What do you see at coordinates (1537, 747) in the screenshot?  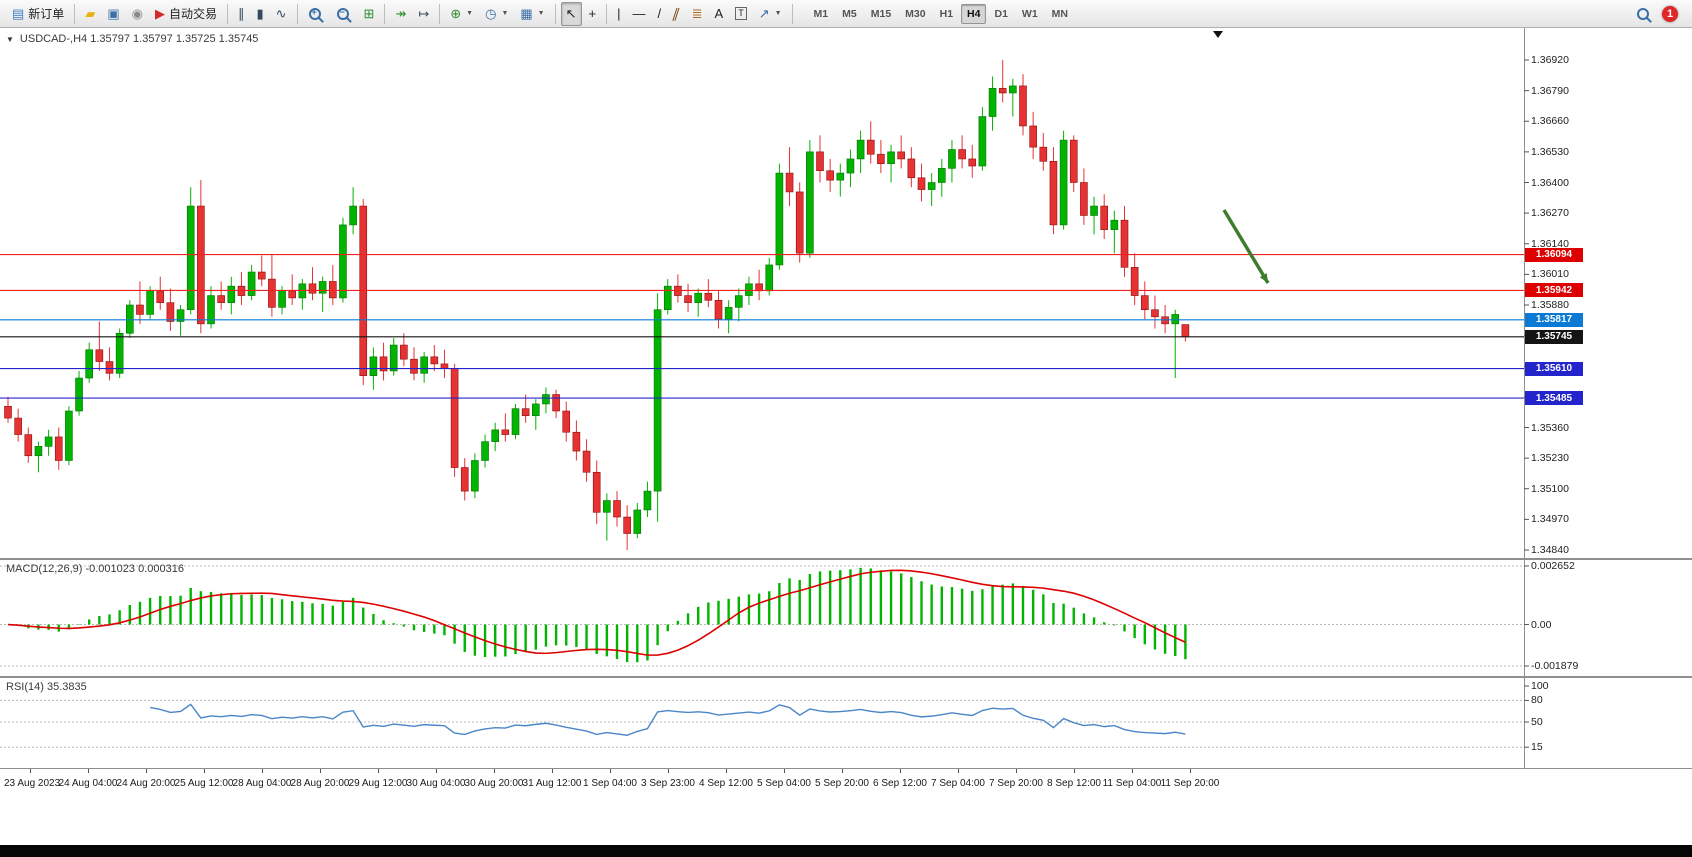 I see `rsi-tick-label: 15` at bounding box center [1537, 747].